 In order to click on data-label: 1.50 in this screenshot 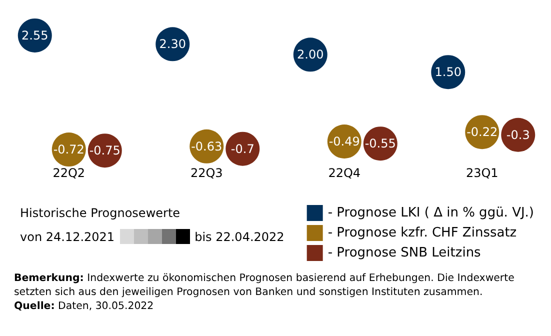, I will do `click(448, 72)`.